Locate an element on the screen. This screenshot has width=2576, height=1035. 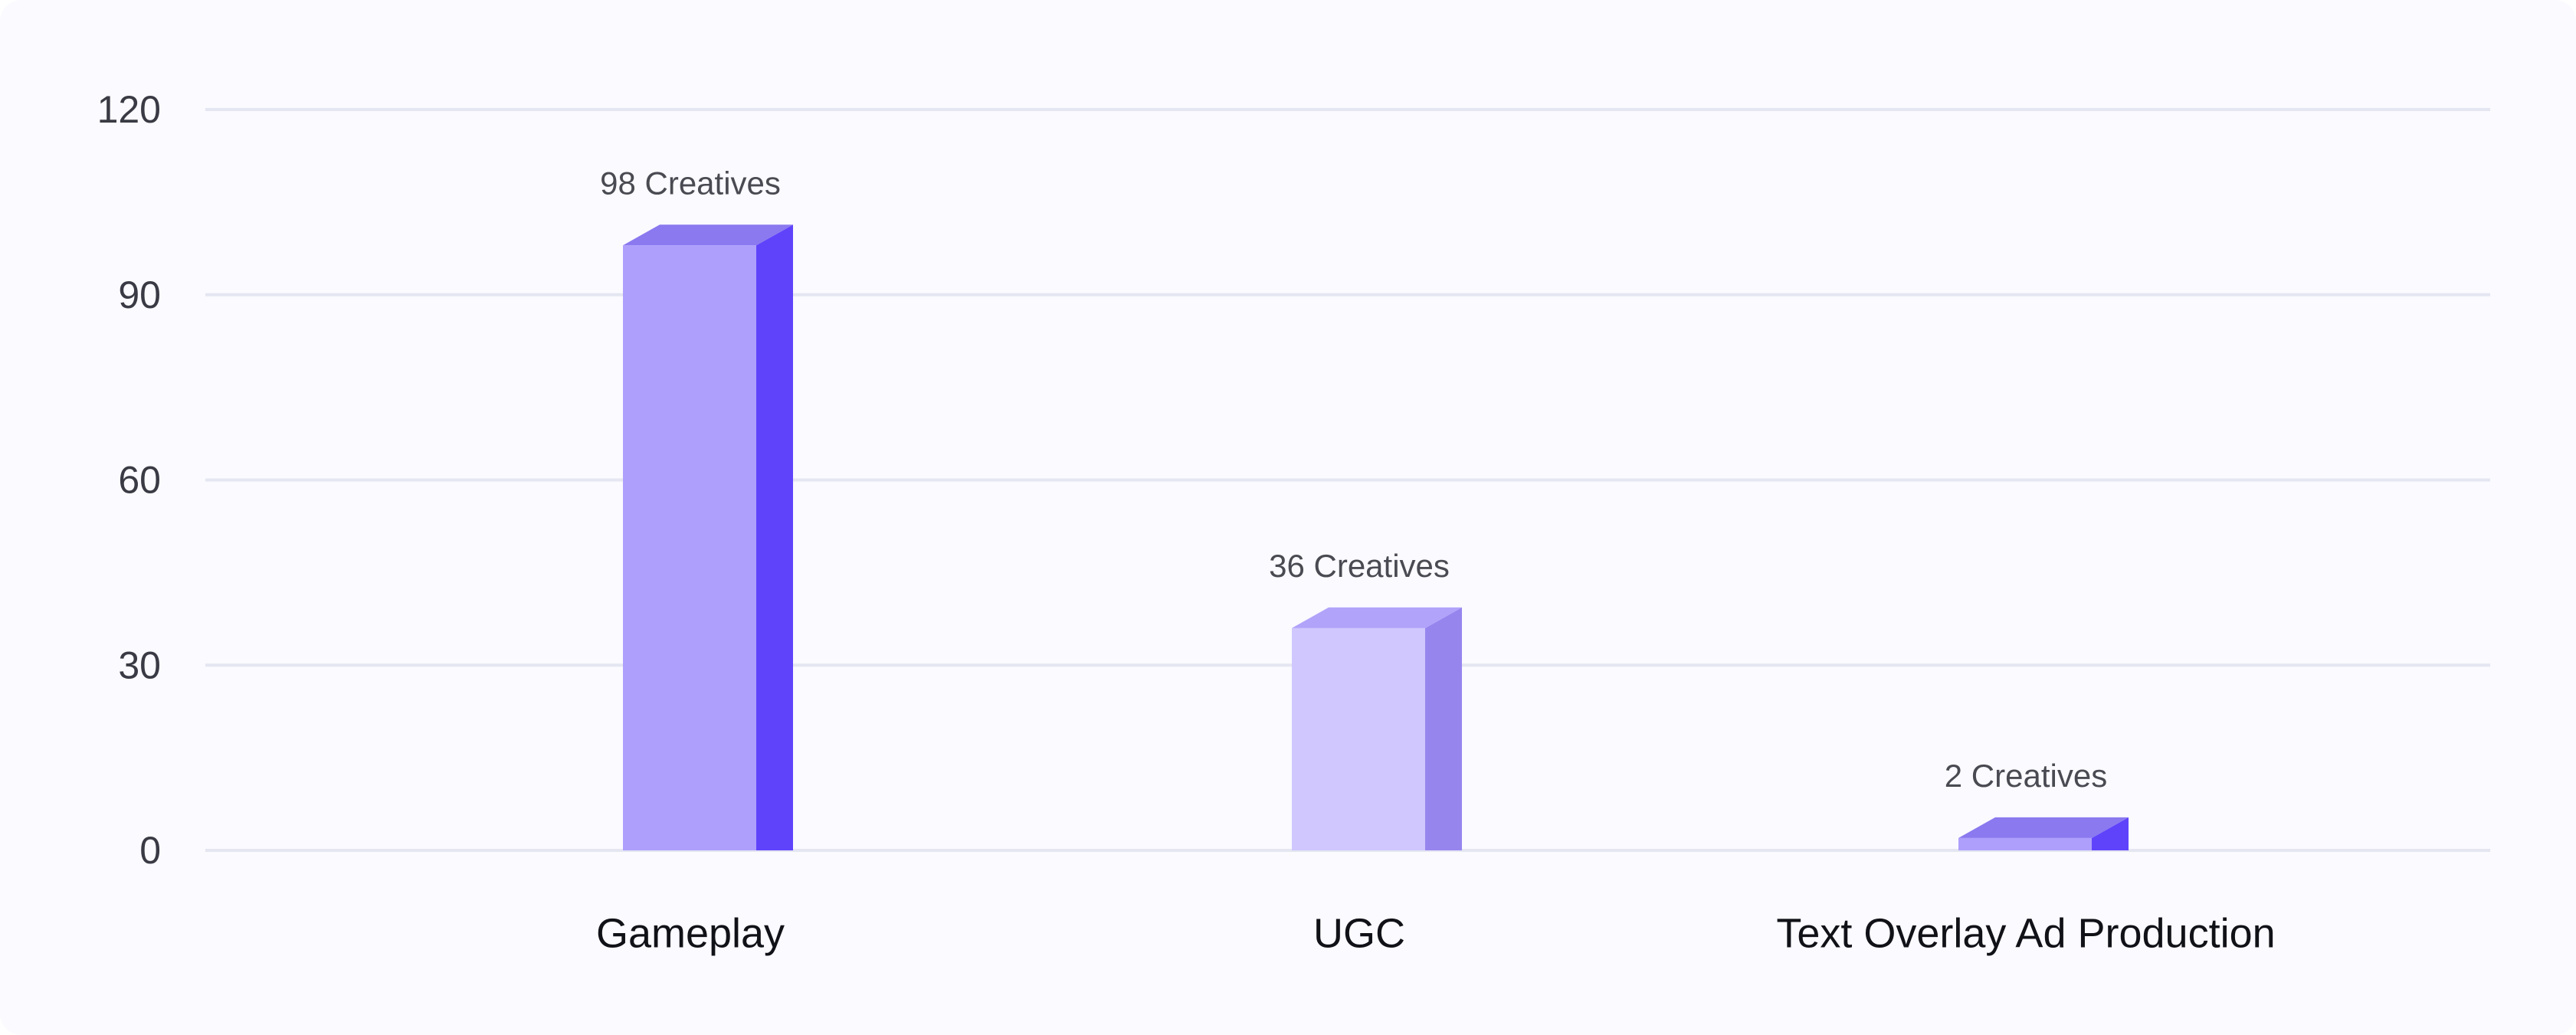
x-category-label: UGC is located at coordinates (1359, 933).